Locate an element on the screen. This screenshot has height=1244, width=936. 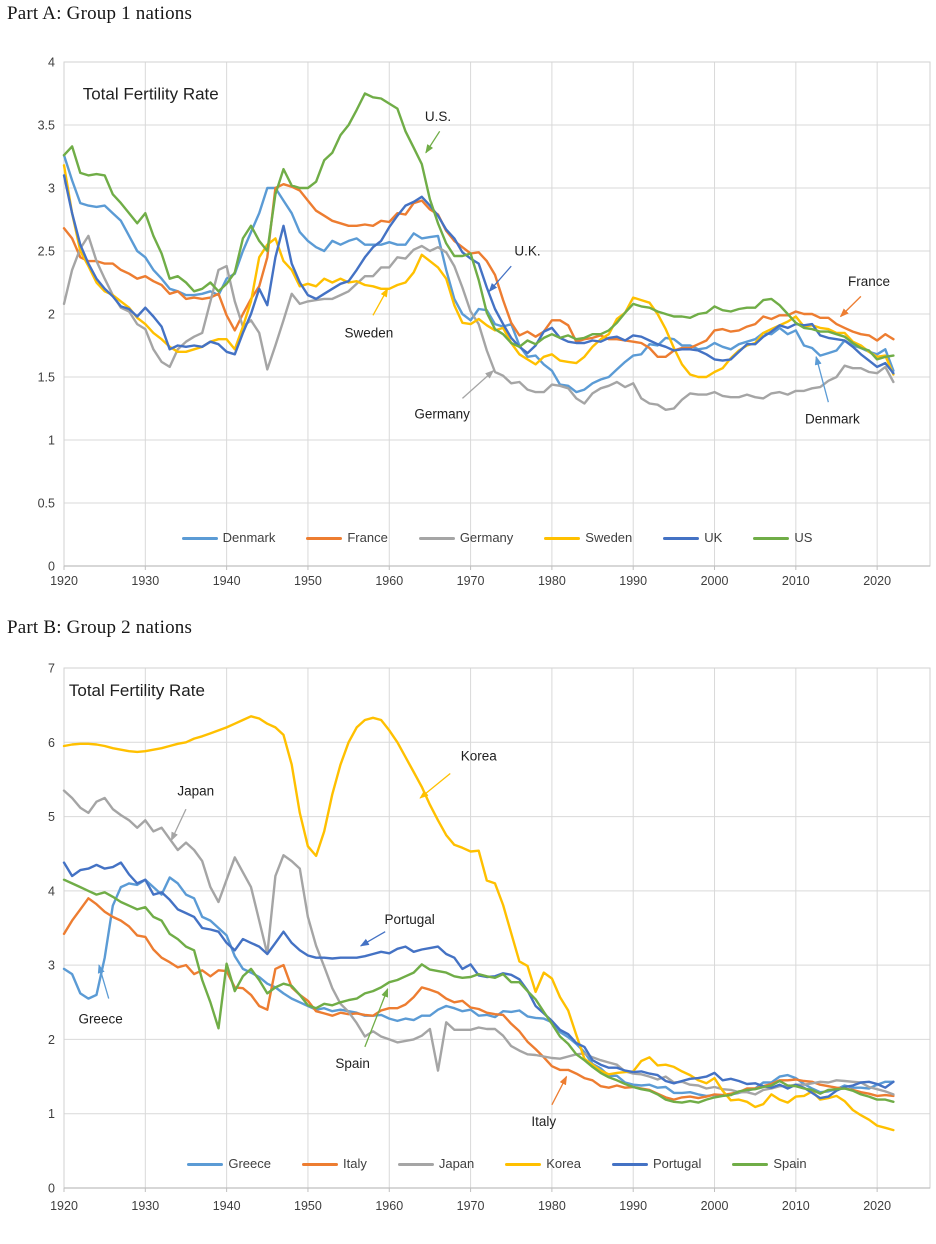
annotation-label-germany: Germany is located at coordinates (442, 413).